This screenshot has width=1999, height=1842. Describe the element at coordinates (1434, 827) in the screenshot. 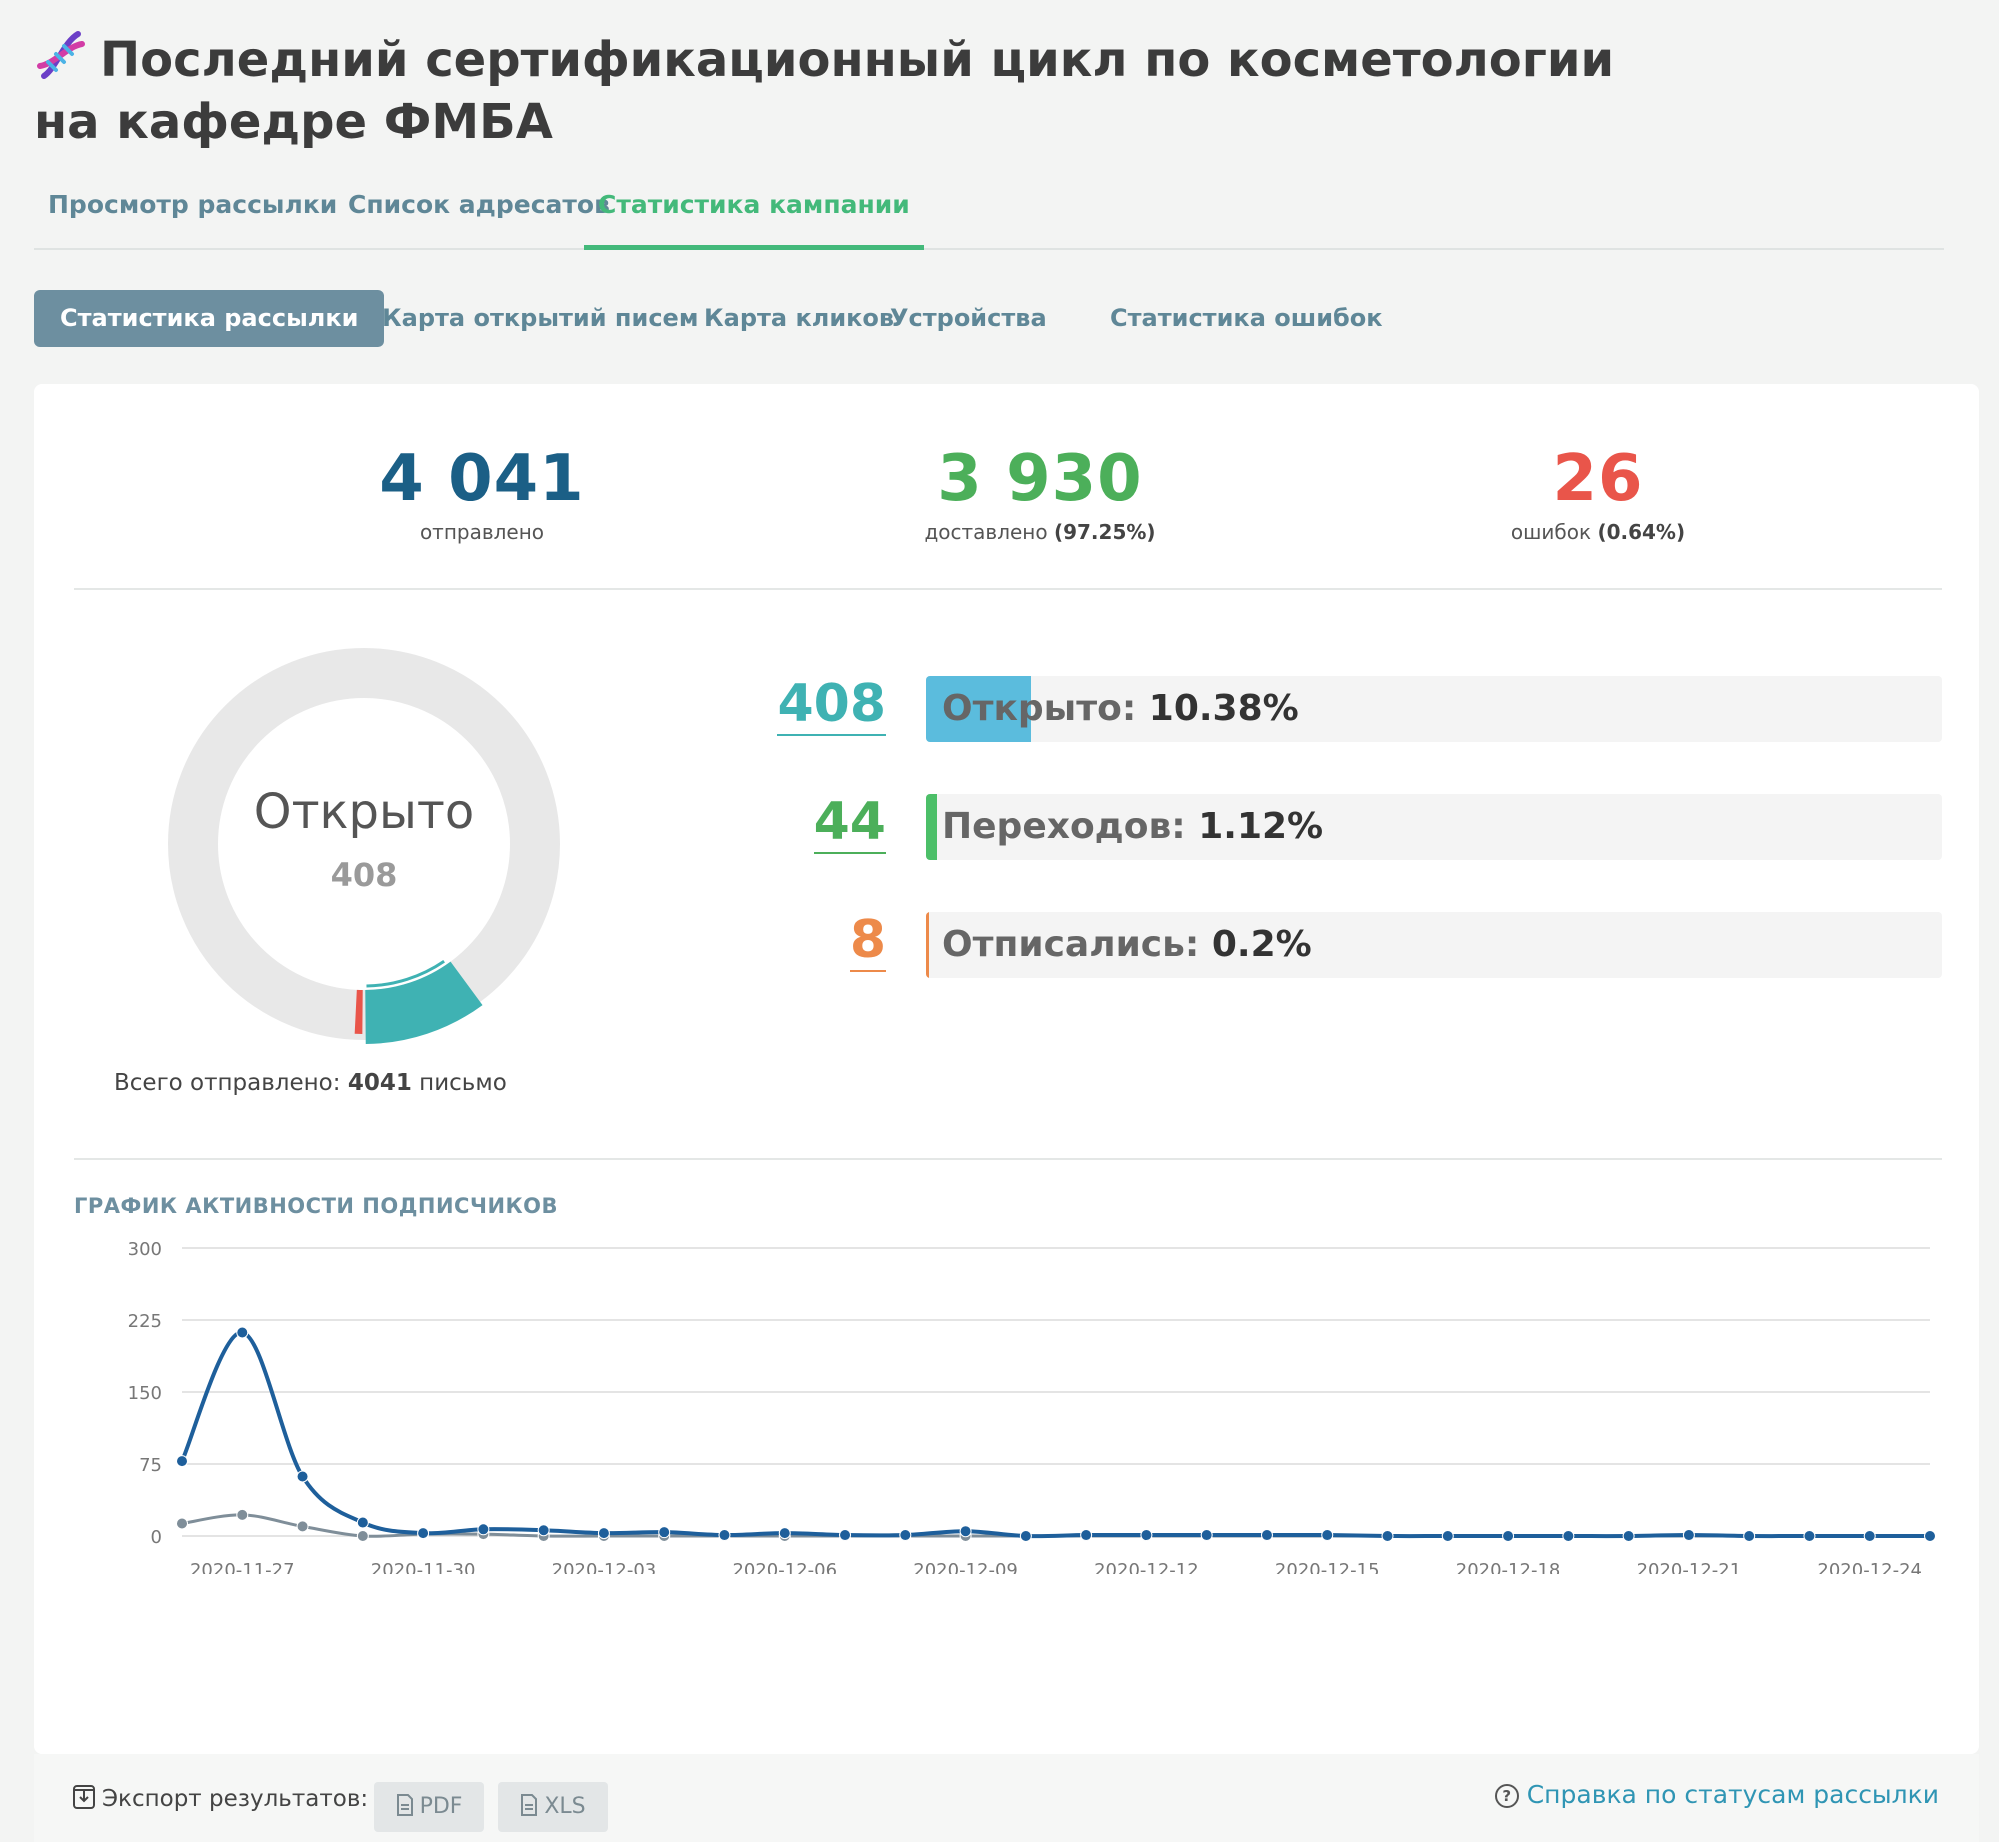

I see `metric-clicks-bar: Переходов: 1.12%` at that location.